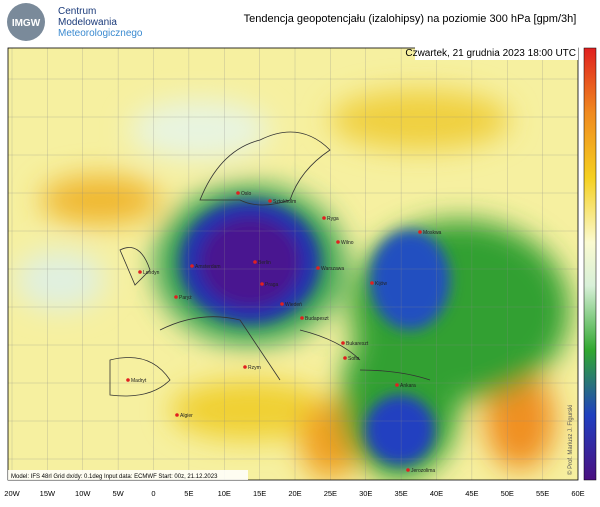  Describe the element at coordinates (119, 493) in the screenshot. I see `x-label: 5W` at that location.